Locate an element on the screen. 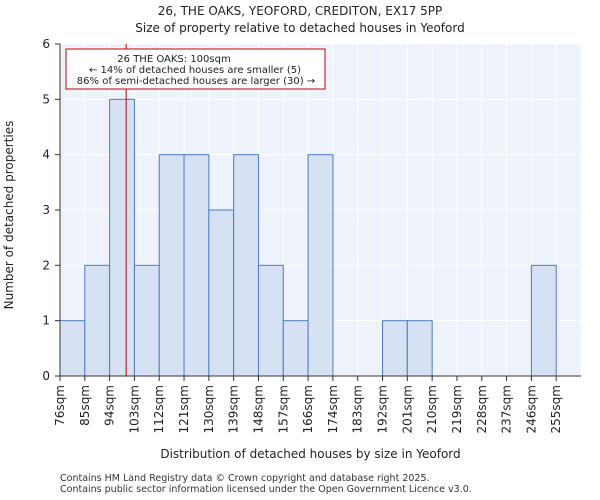 Image resolution: width=600 pixels, height=500 pixels. x-tick-label: 139sqm is located at coordinates (234, 409).